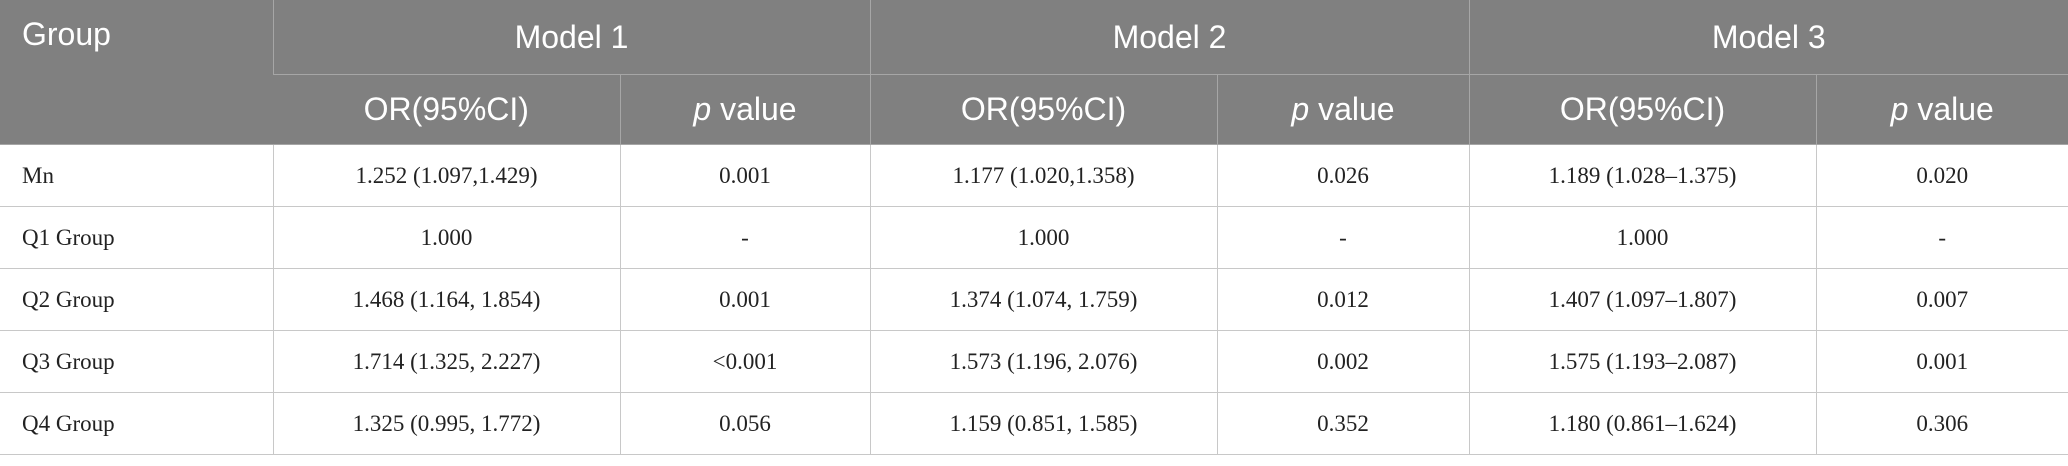 This screenshot has height=466, width=2068. Describe the element at coordinates (1941, 423) in the screenshot. I see `cell: 0.306` at that location.